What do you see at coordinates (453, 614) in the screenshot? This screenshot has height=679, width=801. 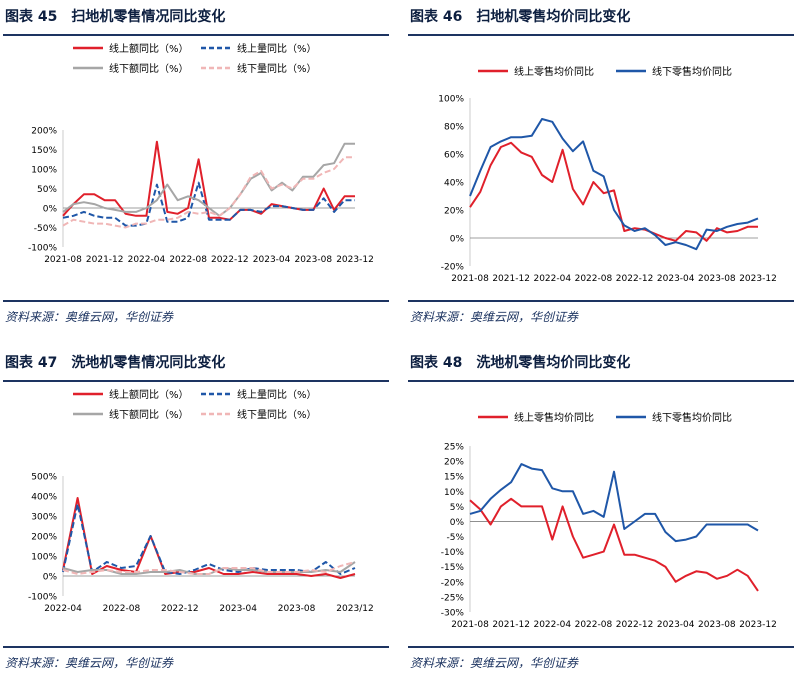 I see `y-tick-label: -30%` at bounding box center [453, 614].